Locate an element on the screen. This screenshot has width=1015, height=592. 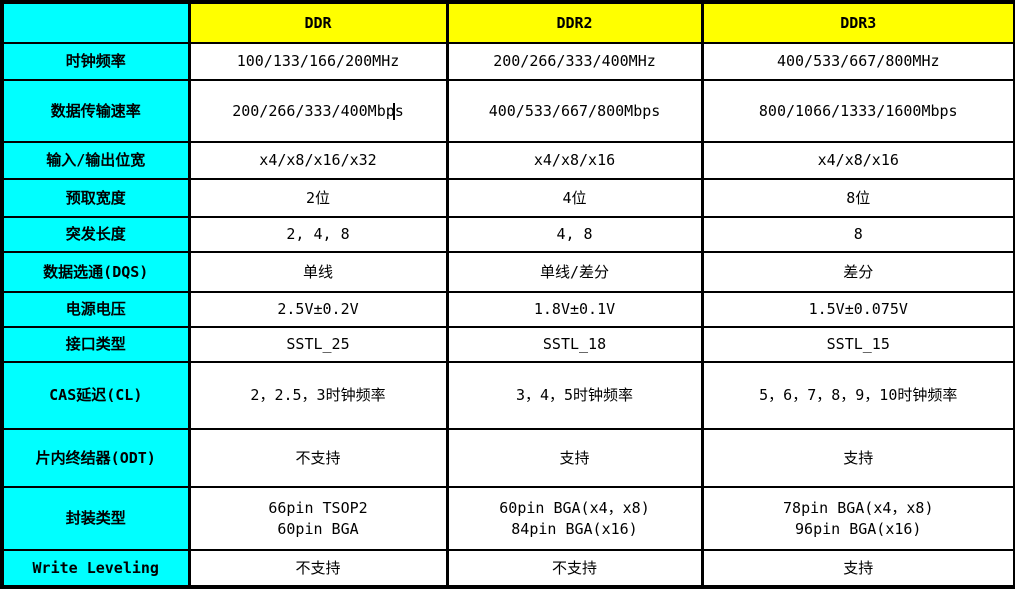
column-header-ddr2: DDR2 is located at coordinates (574, 22).